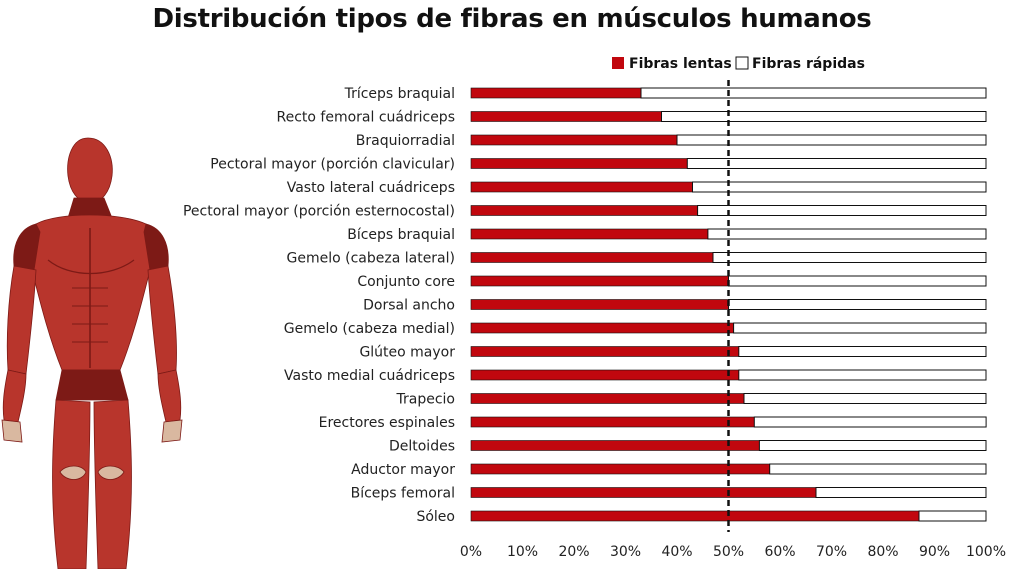 The height and width of the screenshot is (569, 1024). What do you see at coordinates (387, 423) in the screenshot?
I see `category-label: Erectores espinales` at bounding box center [387, 423].